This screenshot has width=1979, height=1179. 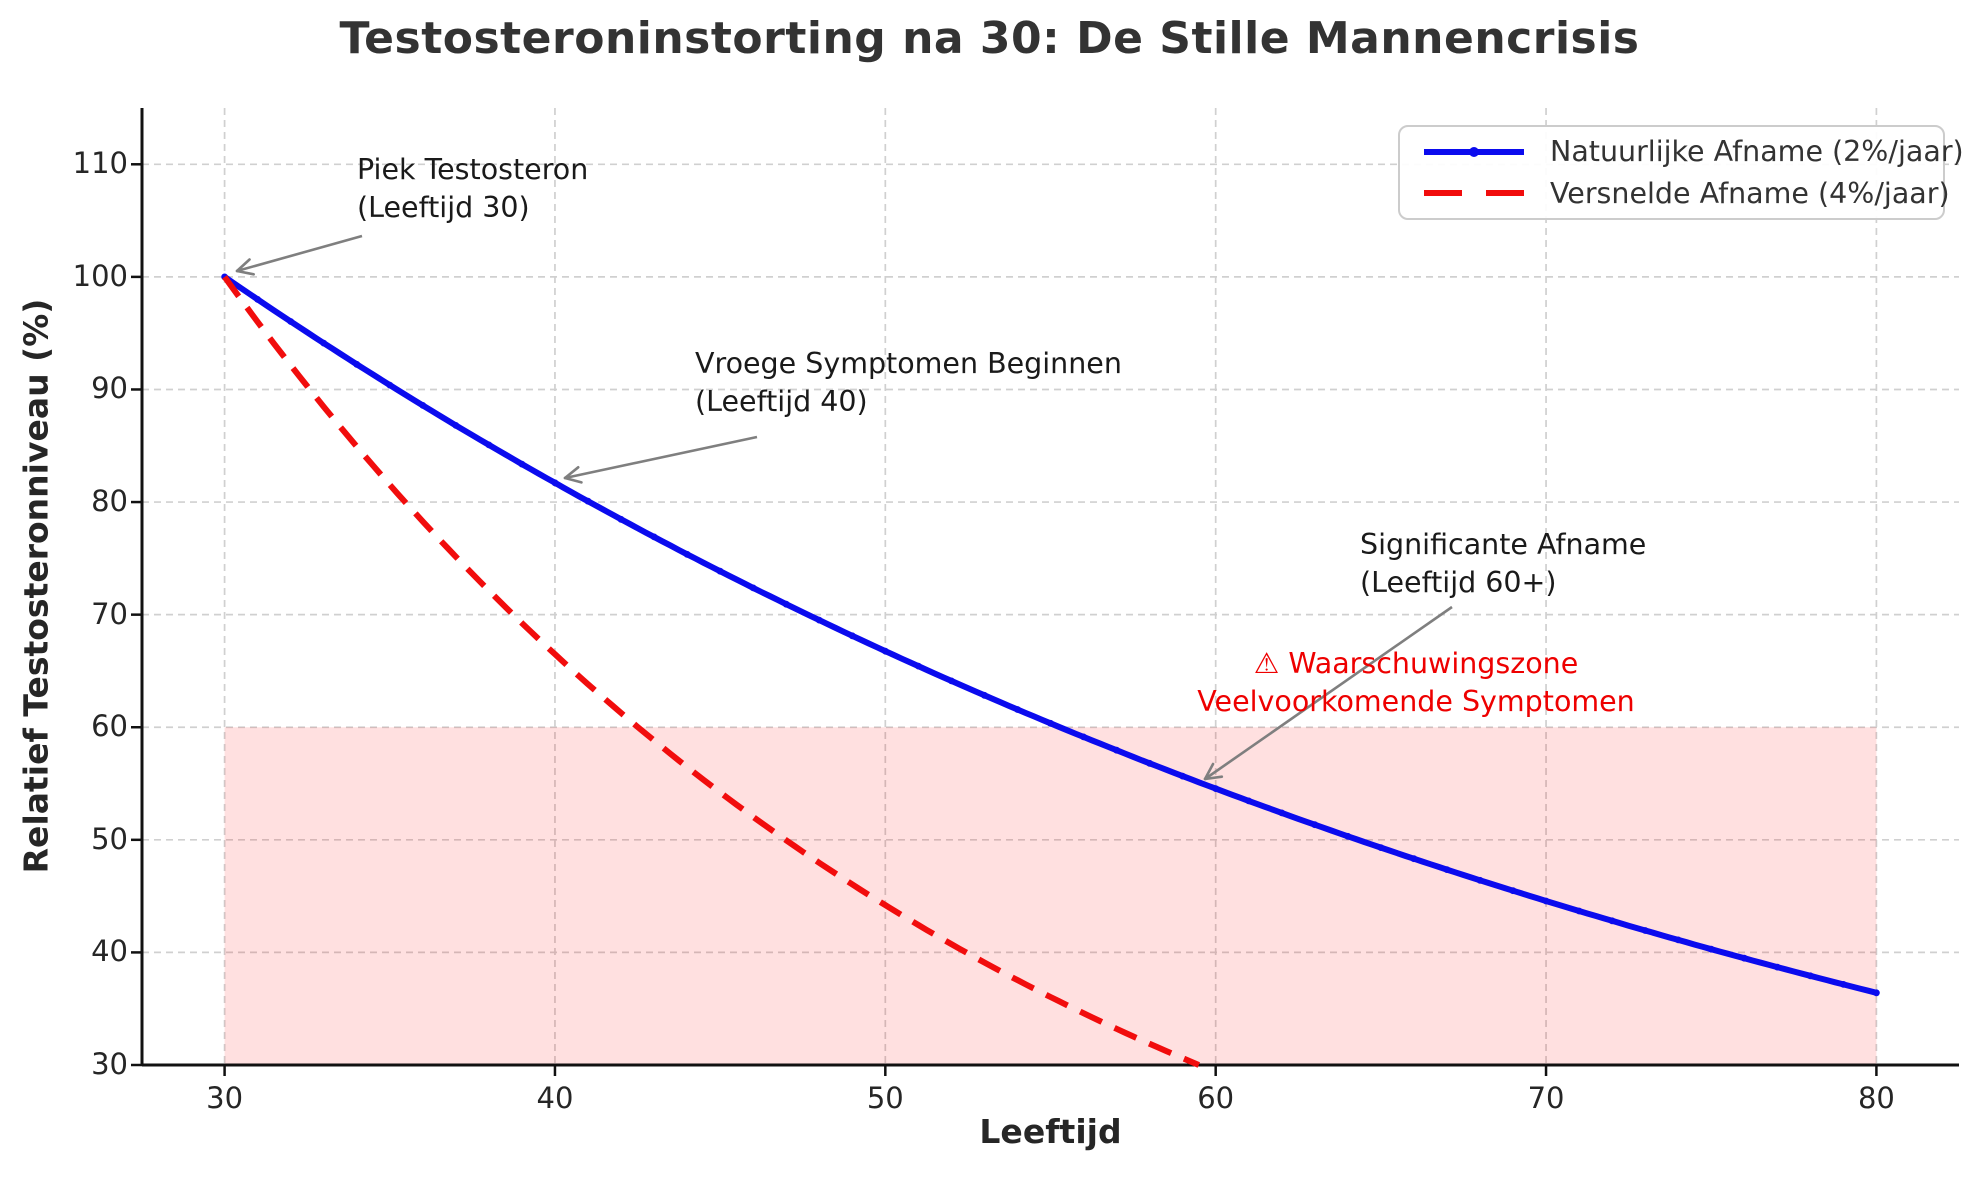 What do you see at coordinates (100, 275) in the screenshot?
I see `y-tick-label: 100` at bounding box center [100, 275].